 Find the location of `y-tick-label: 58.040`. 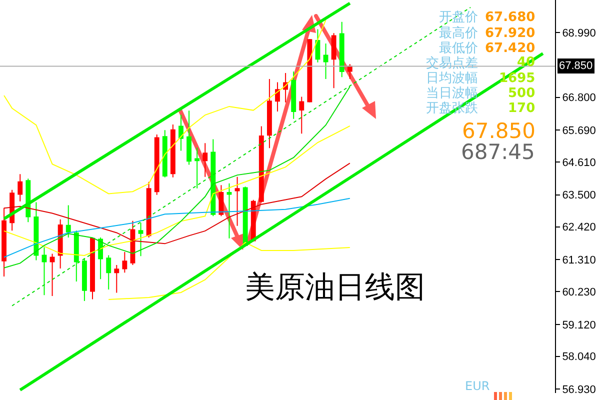

y-tick-label: 58.040 is located at coordinates (579, 357).